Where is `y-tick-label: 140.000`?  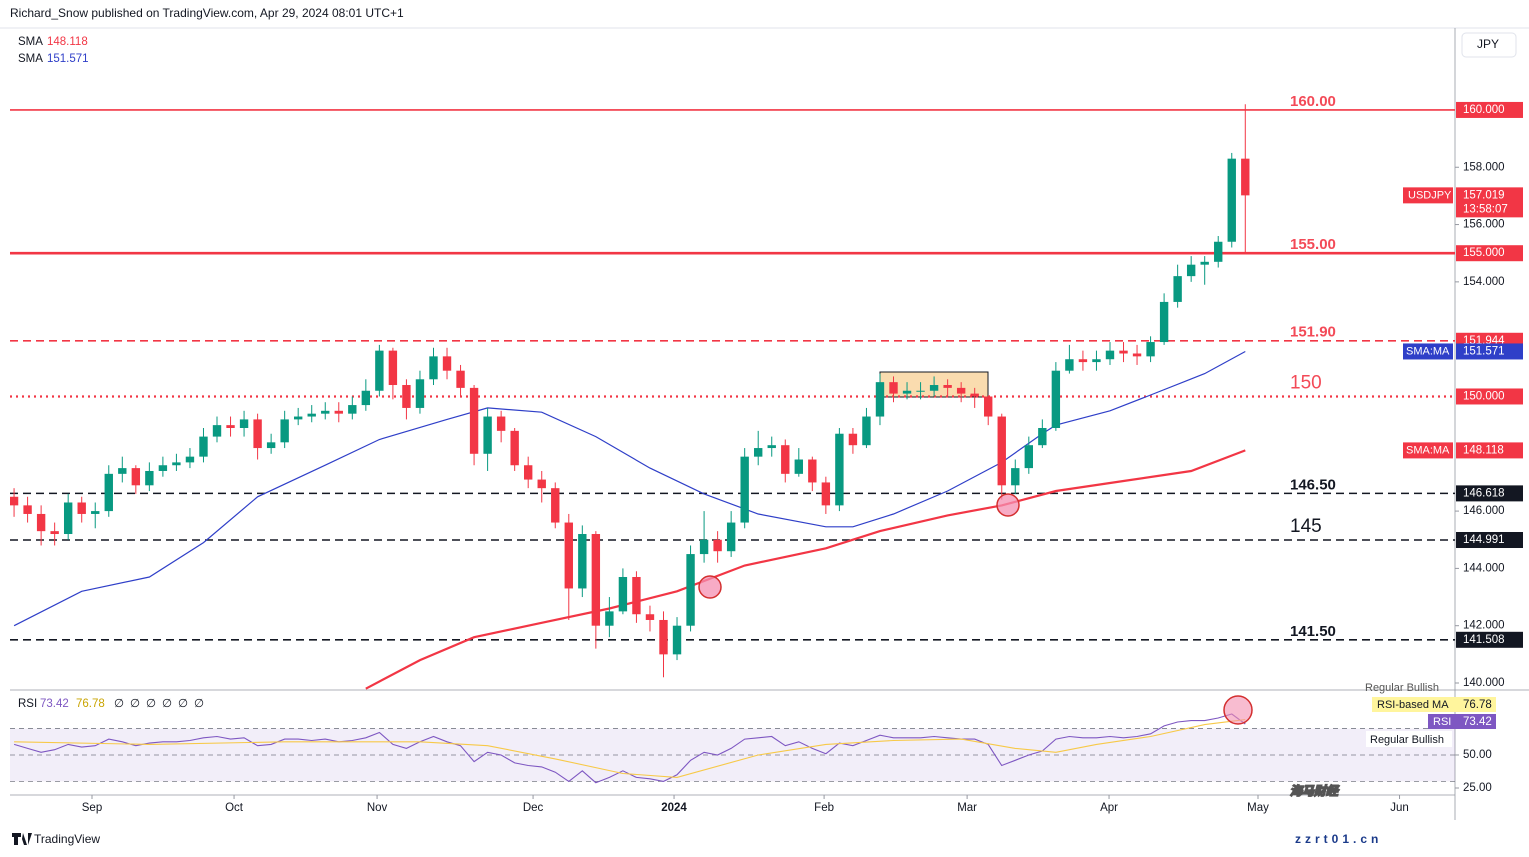 y-tick-label: 140.000 is located at coordinates (1484, 683).